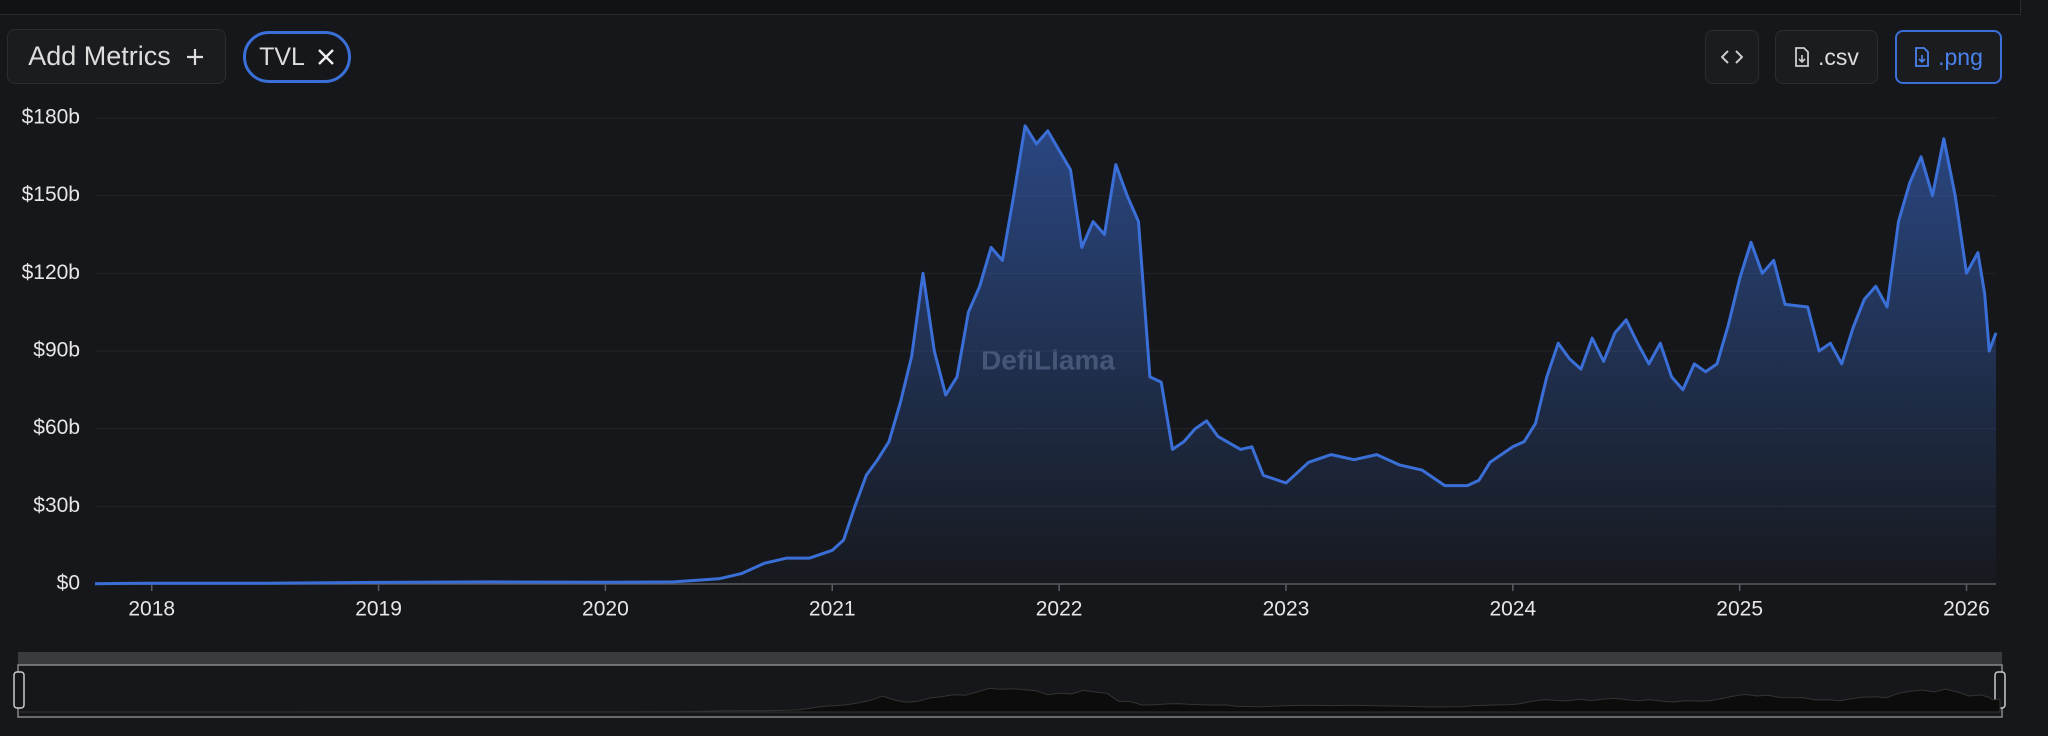 The height and width of the screenshot is (736, 2048). Describe the element at coordinates (1010, 658) in the screenshot. I see `navigator-bar` at that location.